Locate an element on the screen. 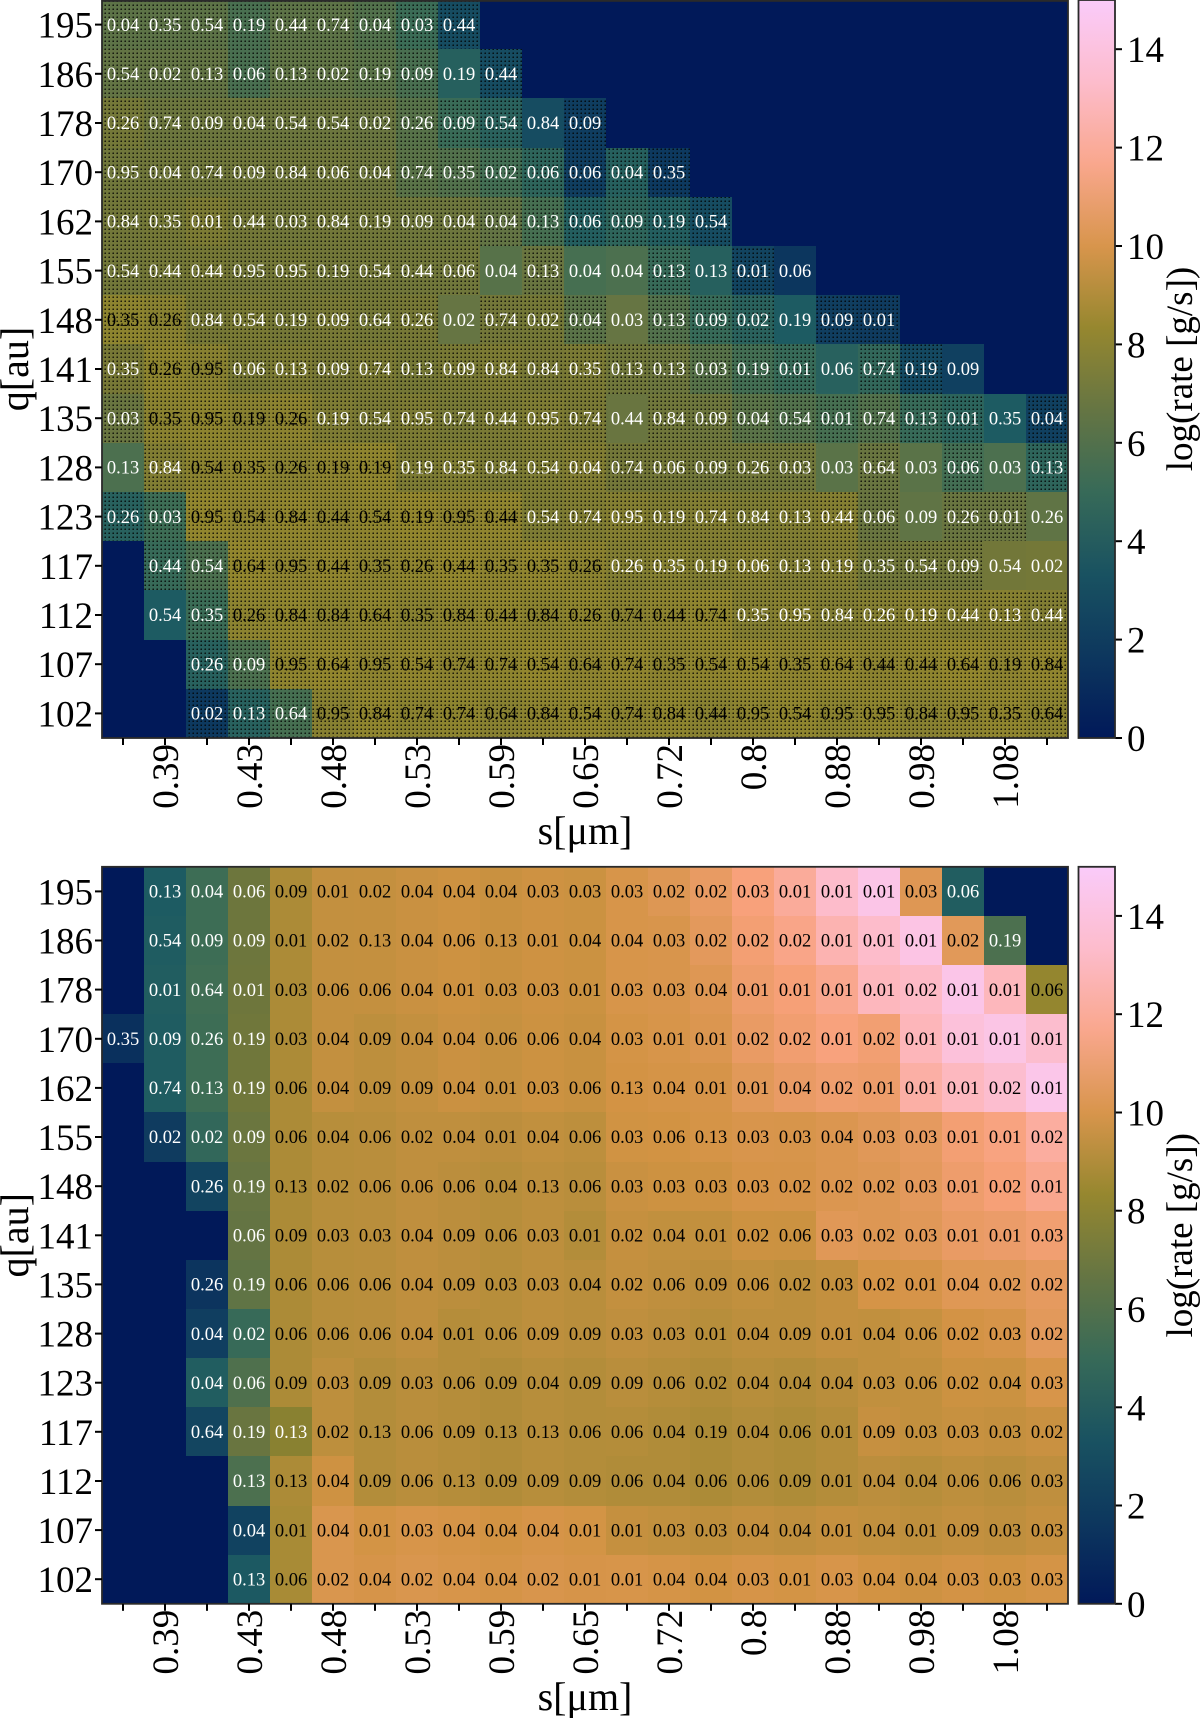 The image size is (1200, 1723). svg-text: 0.8 is located at coordinates (754, 1633).